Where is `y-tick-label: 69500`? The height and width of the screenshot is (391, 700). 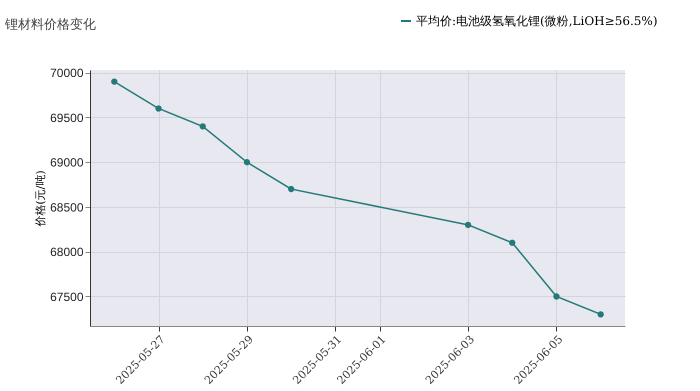
y-tick-label: 69500 is located at coordinates (67, 117).